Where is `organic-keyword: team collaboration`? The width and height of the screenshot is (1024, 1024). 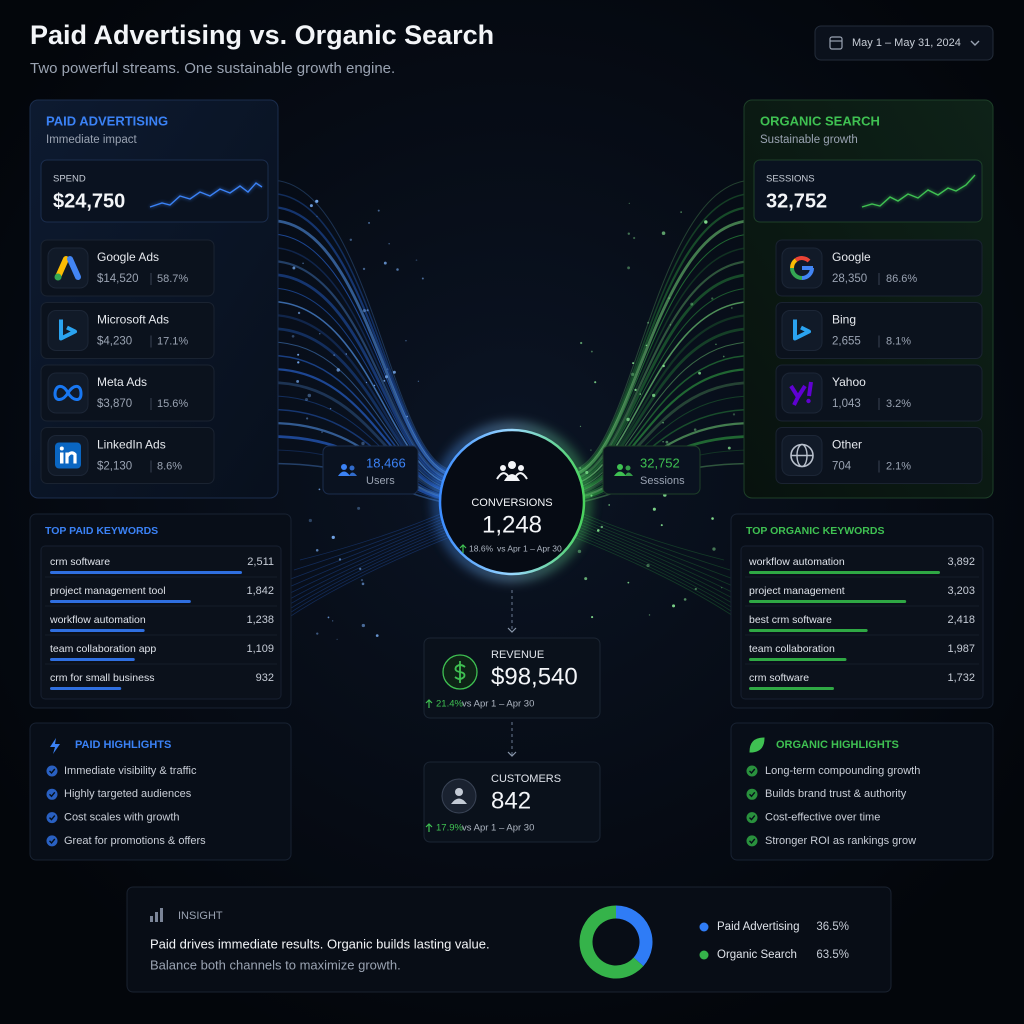 organic-keyword: team collaboration is located at coordinates (792, 649).